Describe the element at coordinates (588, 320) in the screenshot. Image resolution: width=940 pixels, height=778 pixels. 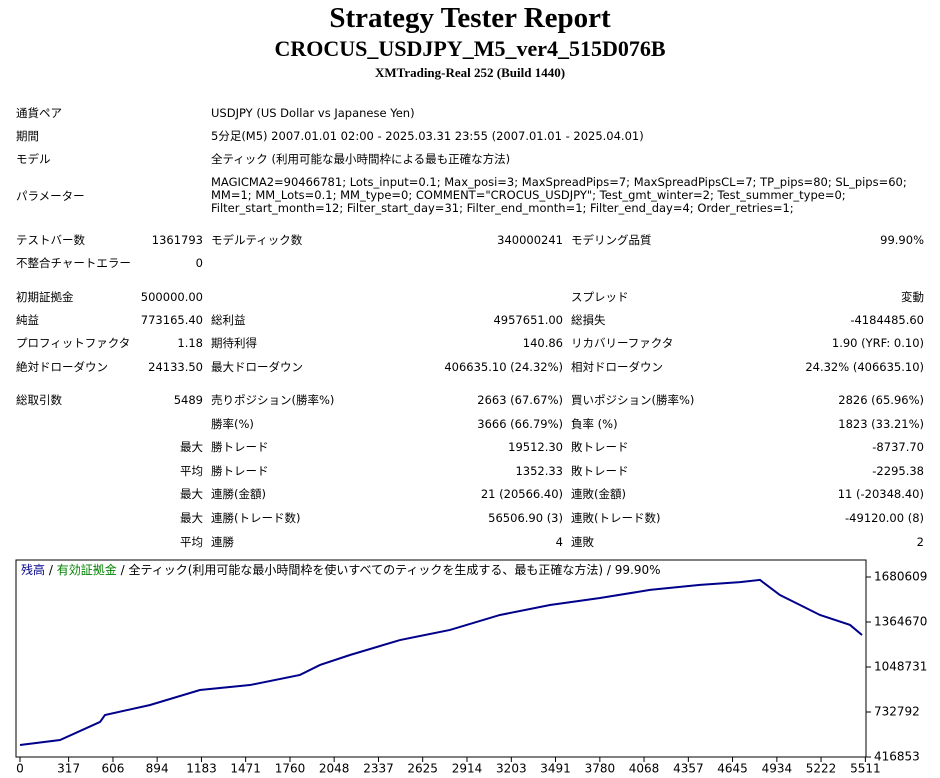
I see `stat-label: 総損失` at that location.